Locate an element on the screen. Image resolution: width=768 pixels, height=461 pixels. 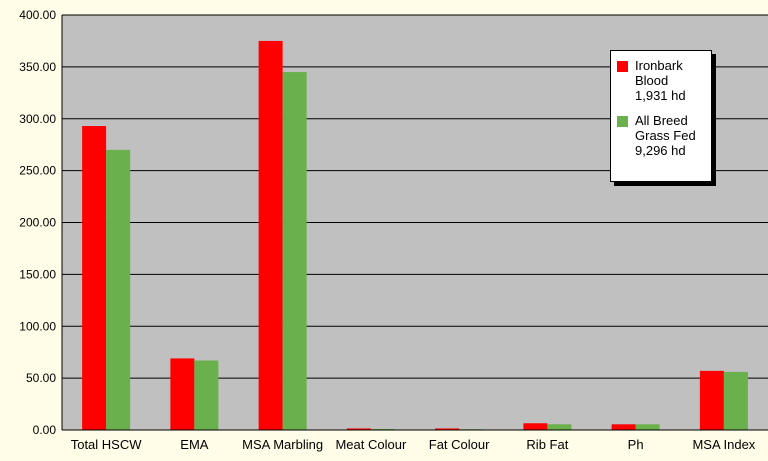
x-tick-label: MSA Index is located at coordinates (723, 444).